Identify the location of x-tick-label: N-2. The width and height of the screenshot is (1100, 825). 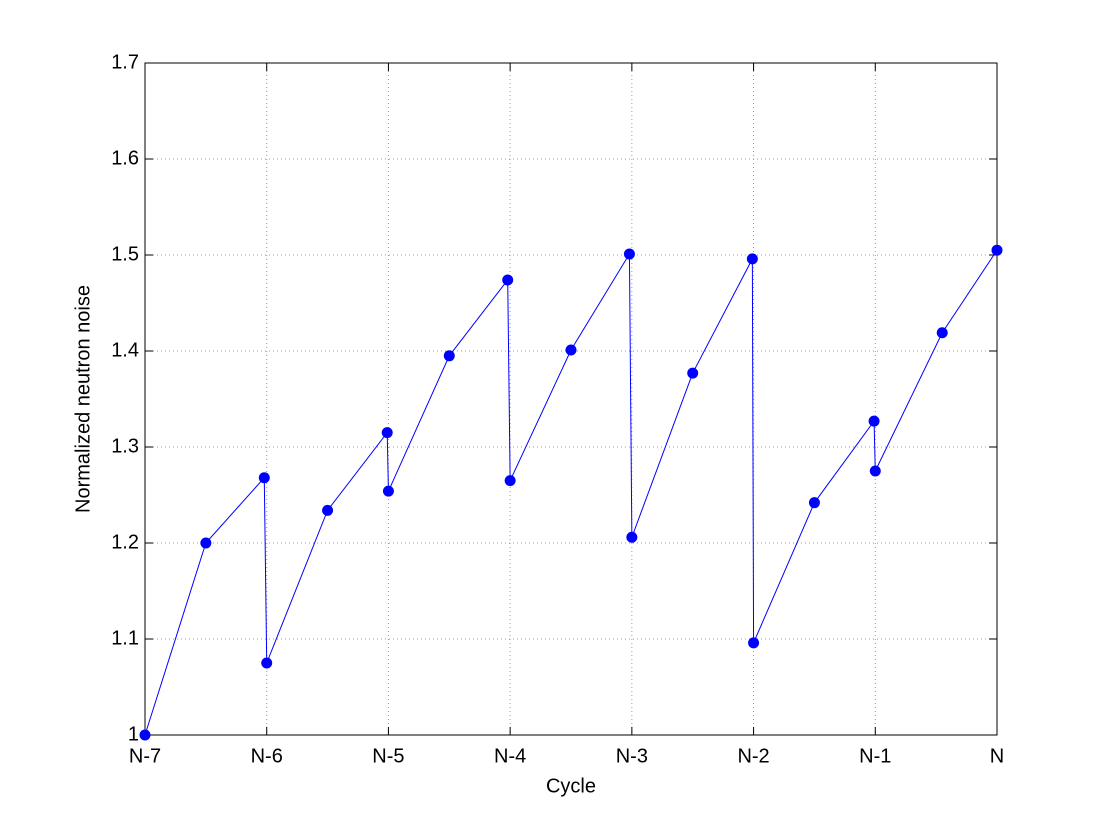
(753, 756).